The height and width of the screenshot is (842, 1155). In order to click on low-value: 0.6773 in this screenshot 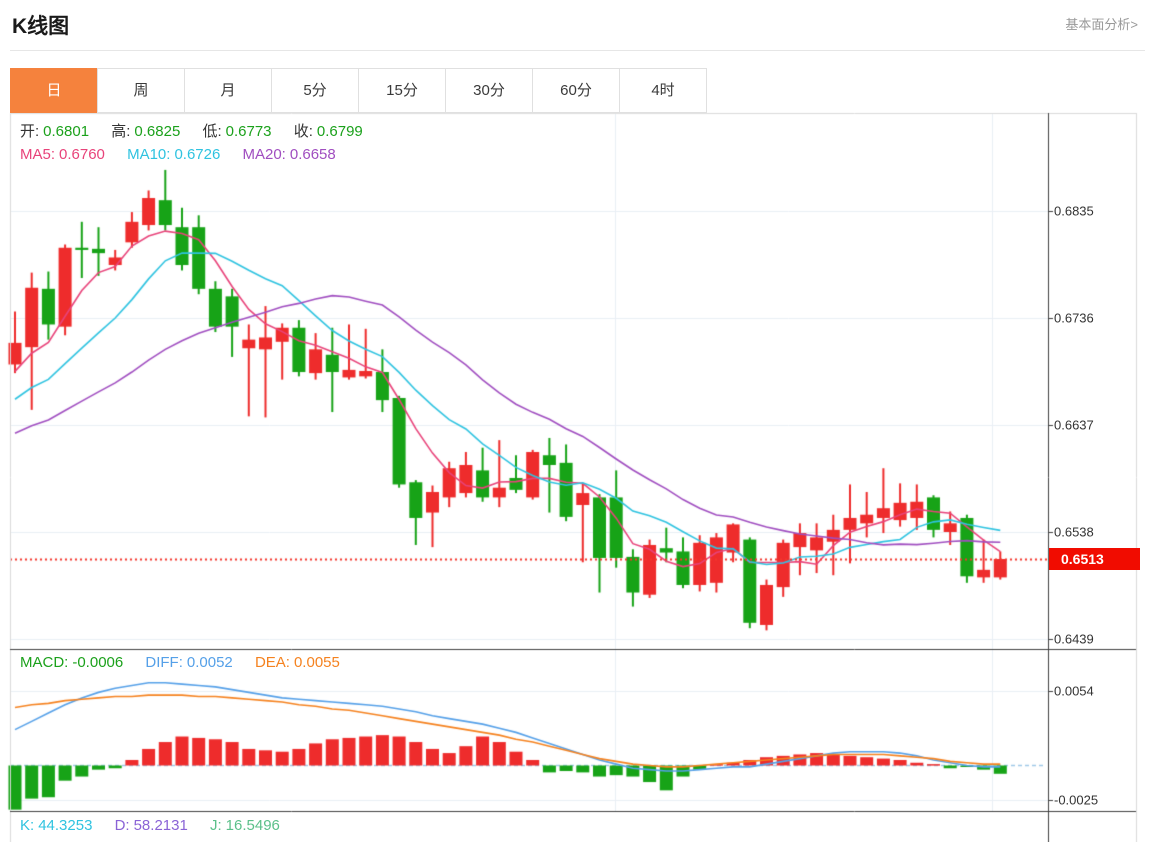, I will do `click(248, 131)`.